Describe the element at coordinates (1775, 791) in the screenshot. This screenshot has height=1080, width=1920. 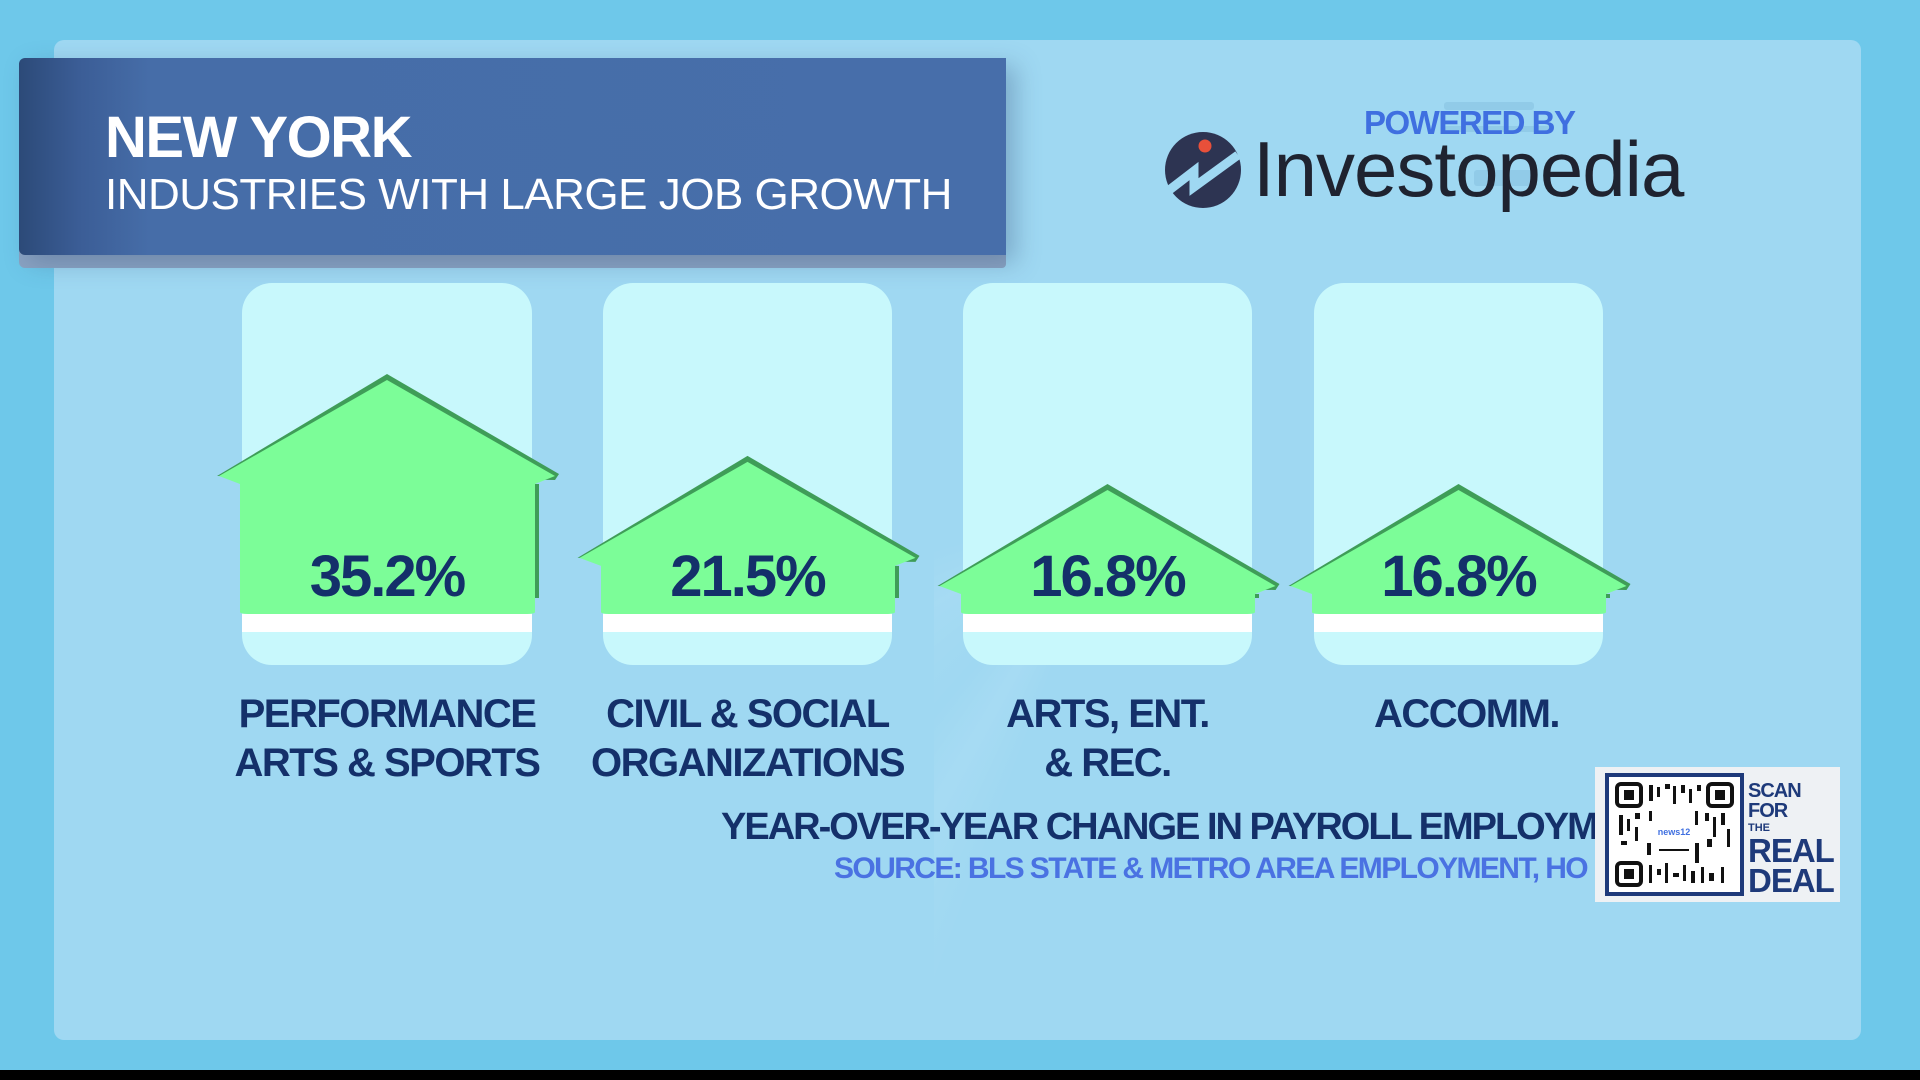
I see `qr-caption-scan: SCAN` at that location.